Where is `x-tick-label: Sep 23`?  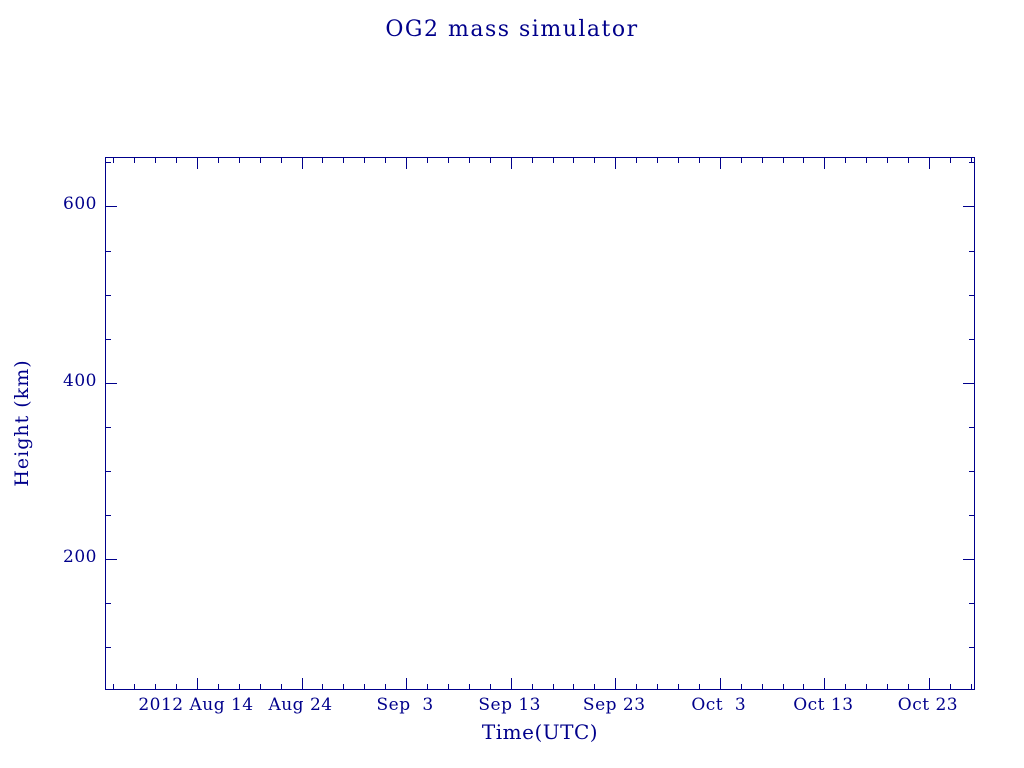
x-tick-label: Sep 23 is located at coordinates (614, 705).